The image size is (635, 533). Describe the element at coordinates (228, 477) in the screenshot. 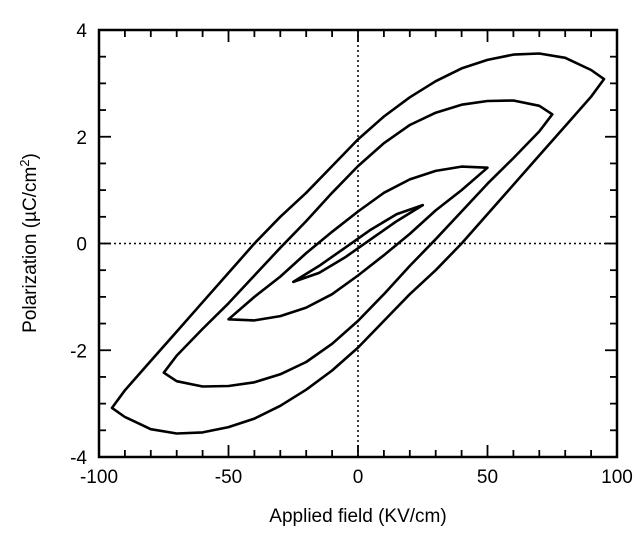

I see `x-tick-label: -50` at that location.